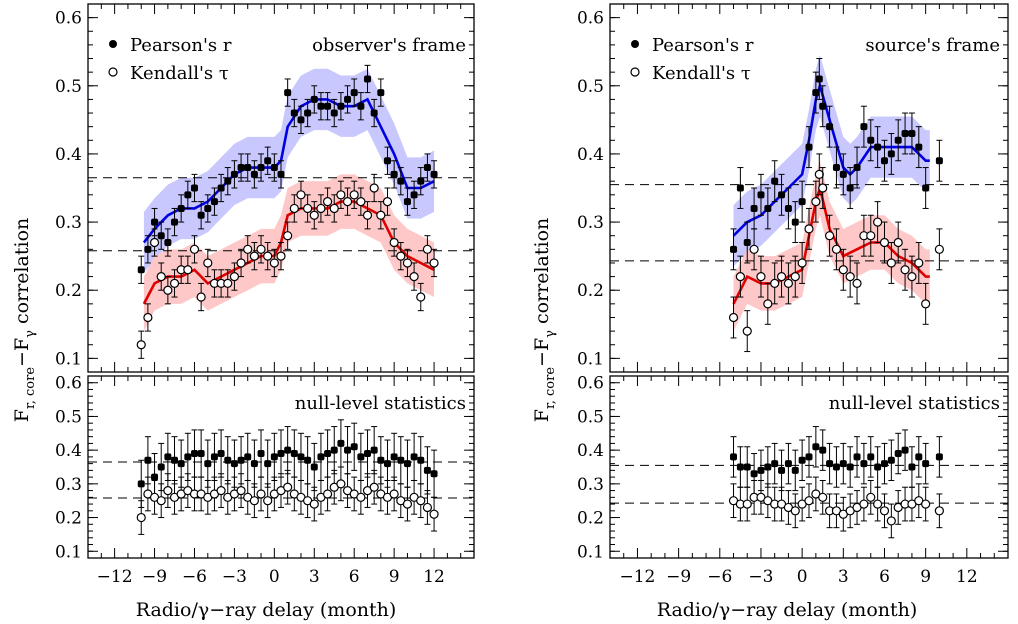 The width and height of the screenshot is (1018, 624). Describe the element at coordinates (181, 45) in the screenshot. I see `legend-pearson-label: Pearson's r` at that location.